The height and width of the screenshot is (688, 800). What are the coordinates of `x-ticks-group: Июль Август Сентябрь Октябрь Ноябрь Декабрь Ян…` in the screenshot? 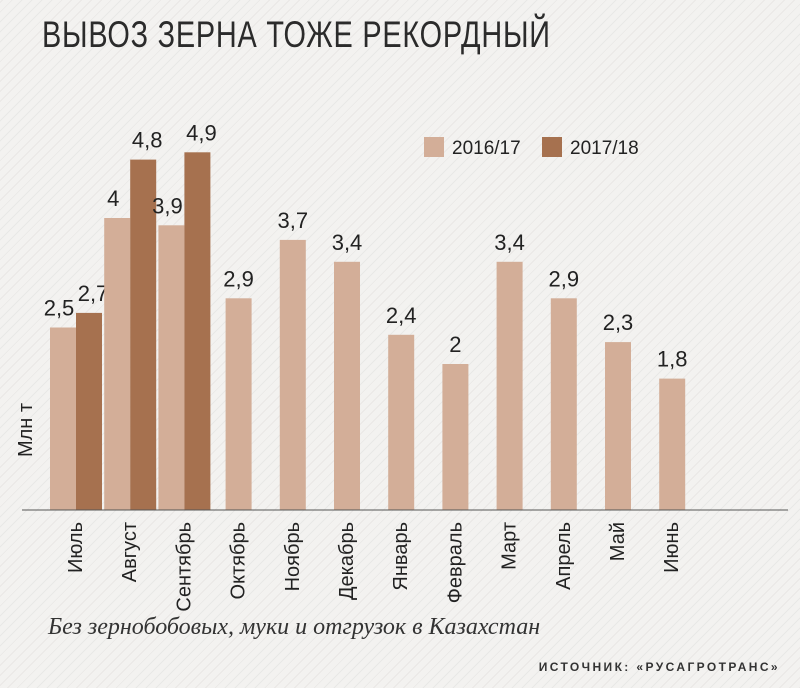 It's located at (374, 567).